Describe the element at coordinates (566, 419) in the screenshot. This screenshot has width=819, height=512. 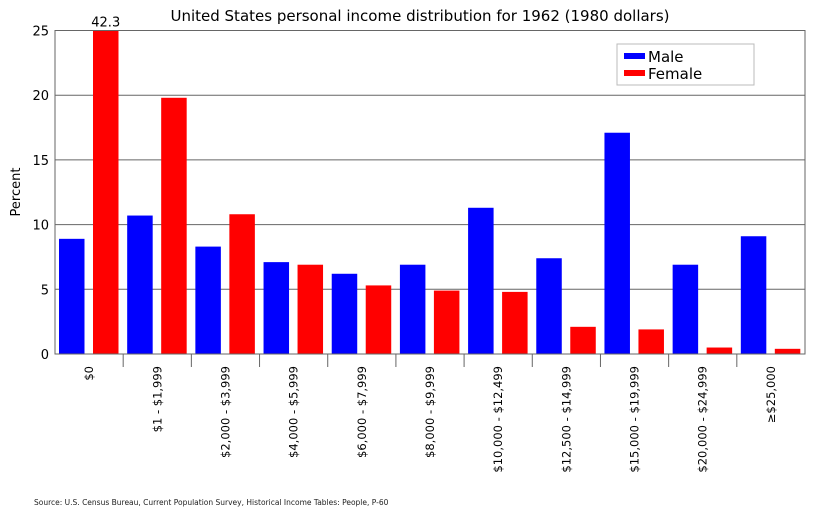
I see `x-category-label: $12,500 - $14,999` at that location.